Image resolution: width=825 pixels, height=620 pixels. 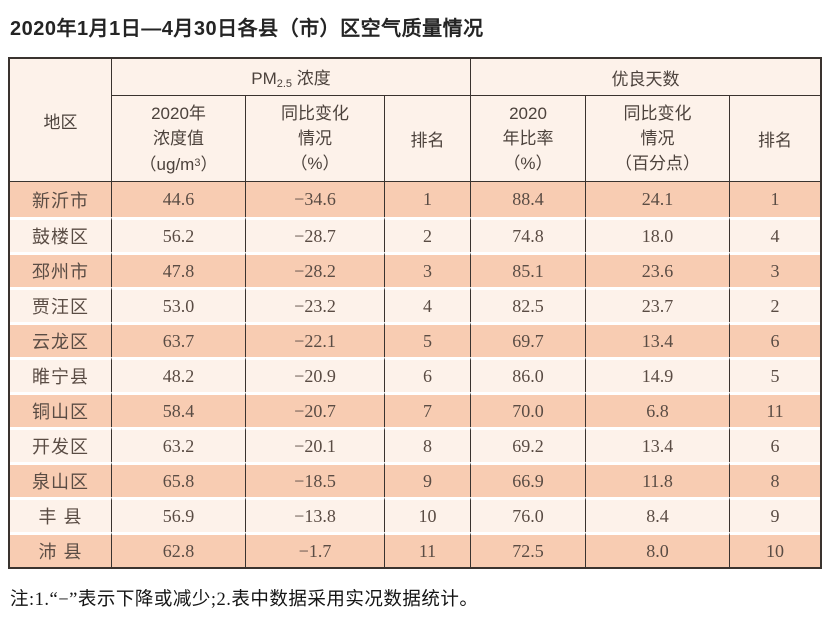 What do you see at coordinates (179, 514) in the screenshot?
I see `pm-value-cell: 56.9` at bounding box center [179, 514].